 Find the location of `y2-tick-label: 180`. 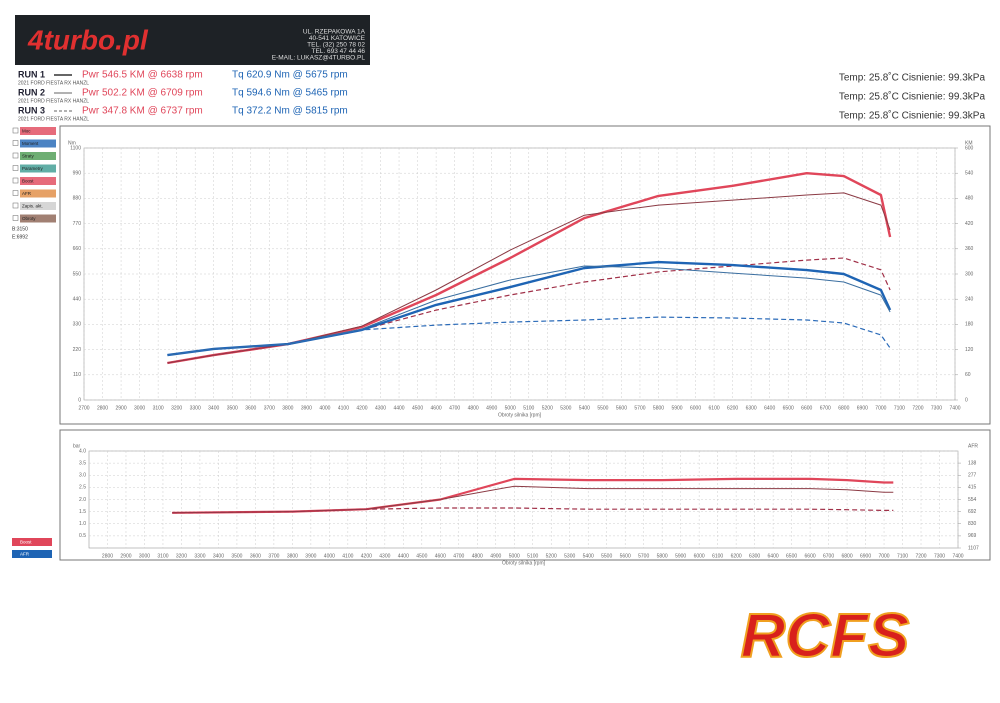

y2-tick-label: 180 is located at coordinates (969, 325).